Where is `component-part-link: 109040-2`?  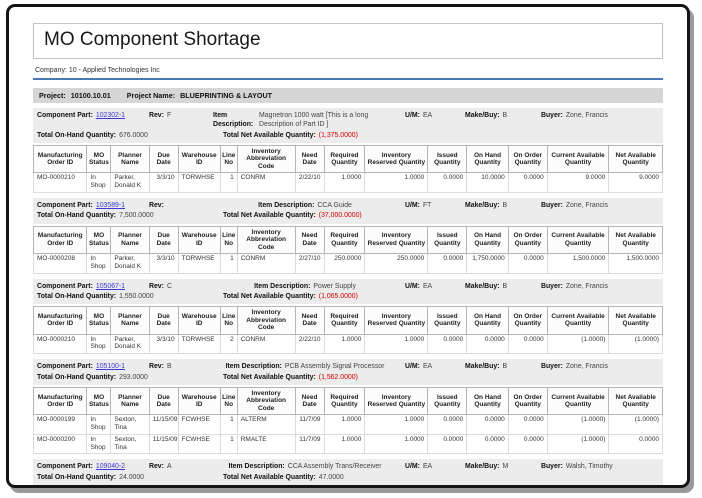
component-part-link: 109040-2 is located at coordinates (110, 467).